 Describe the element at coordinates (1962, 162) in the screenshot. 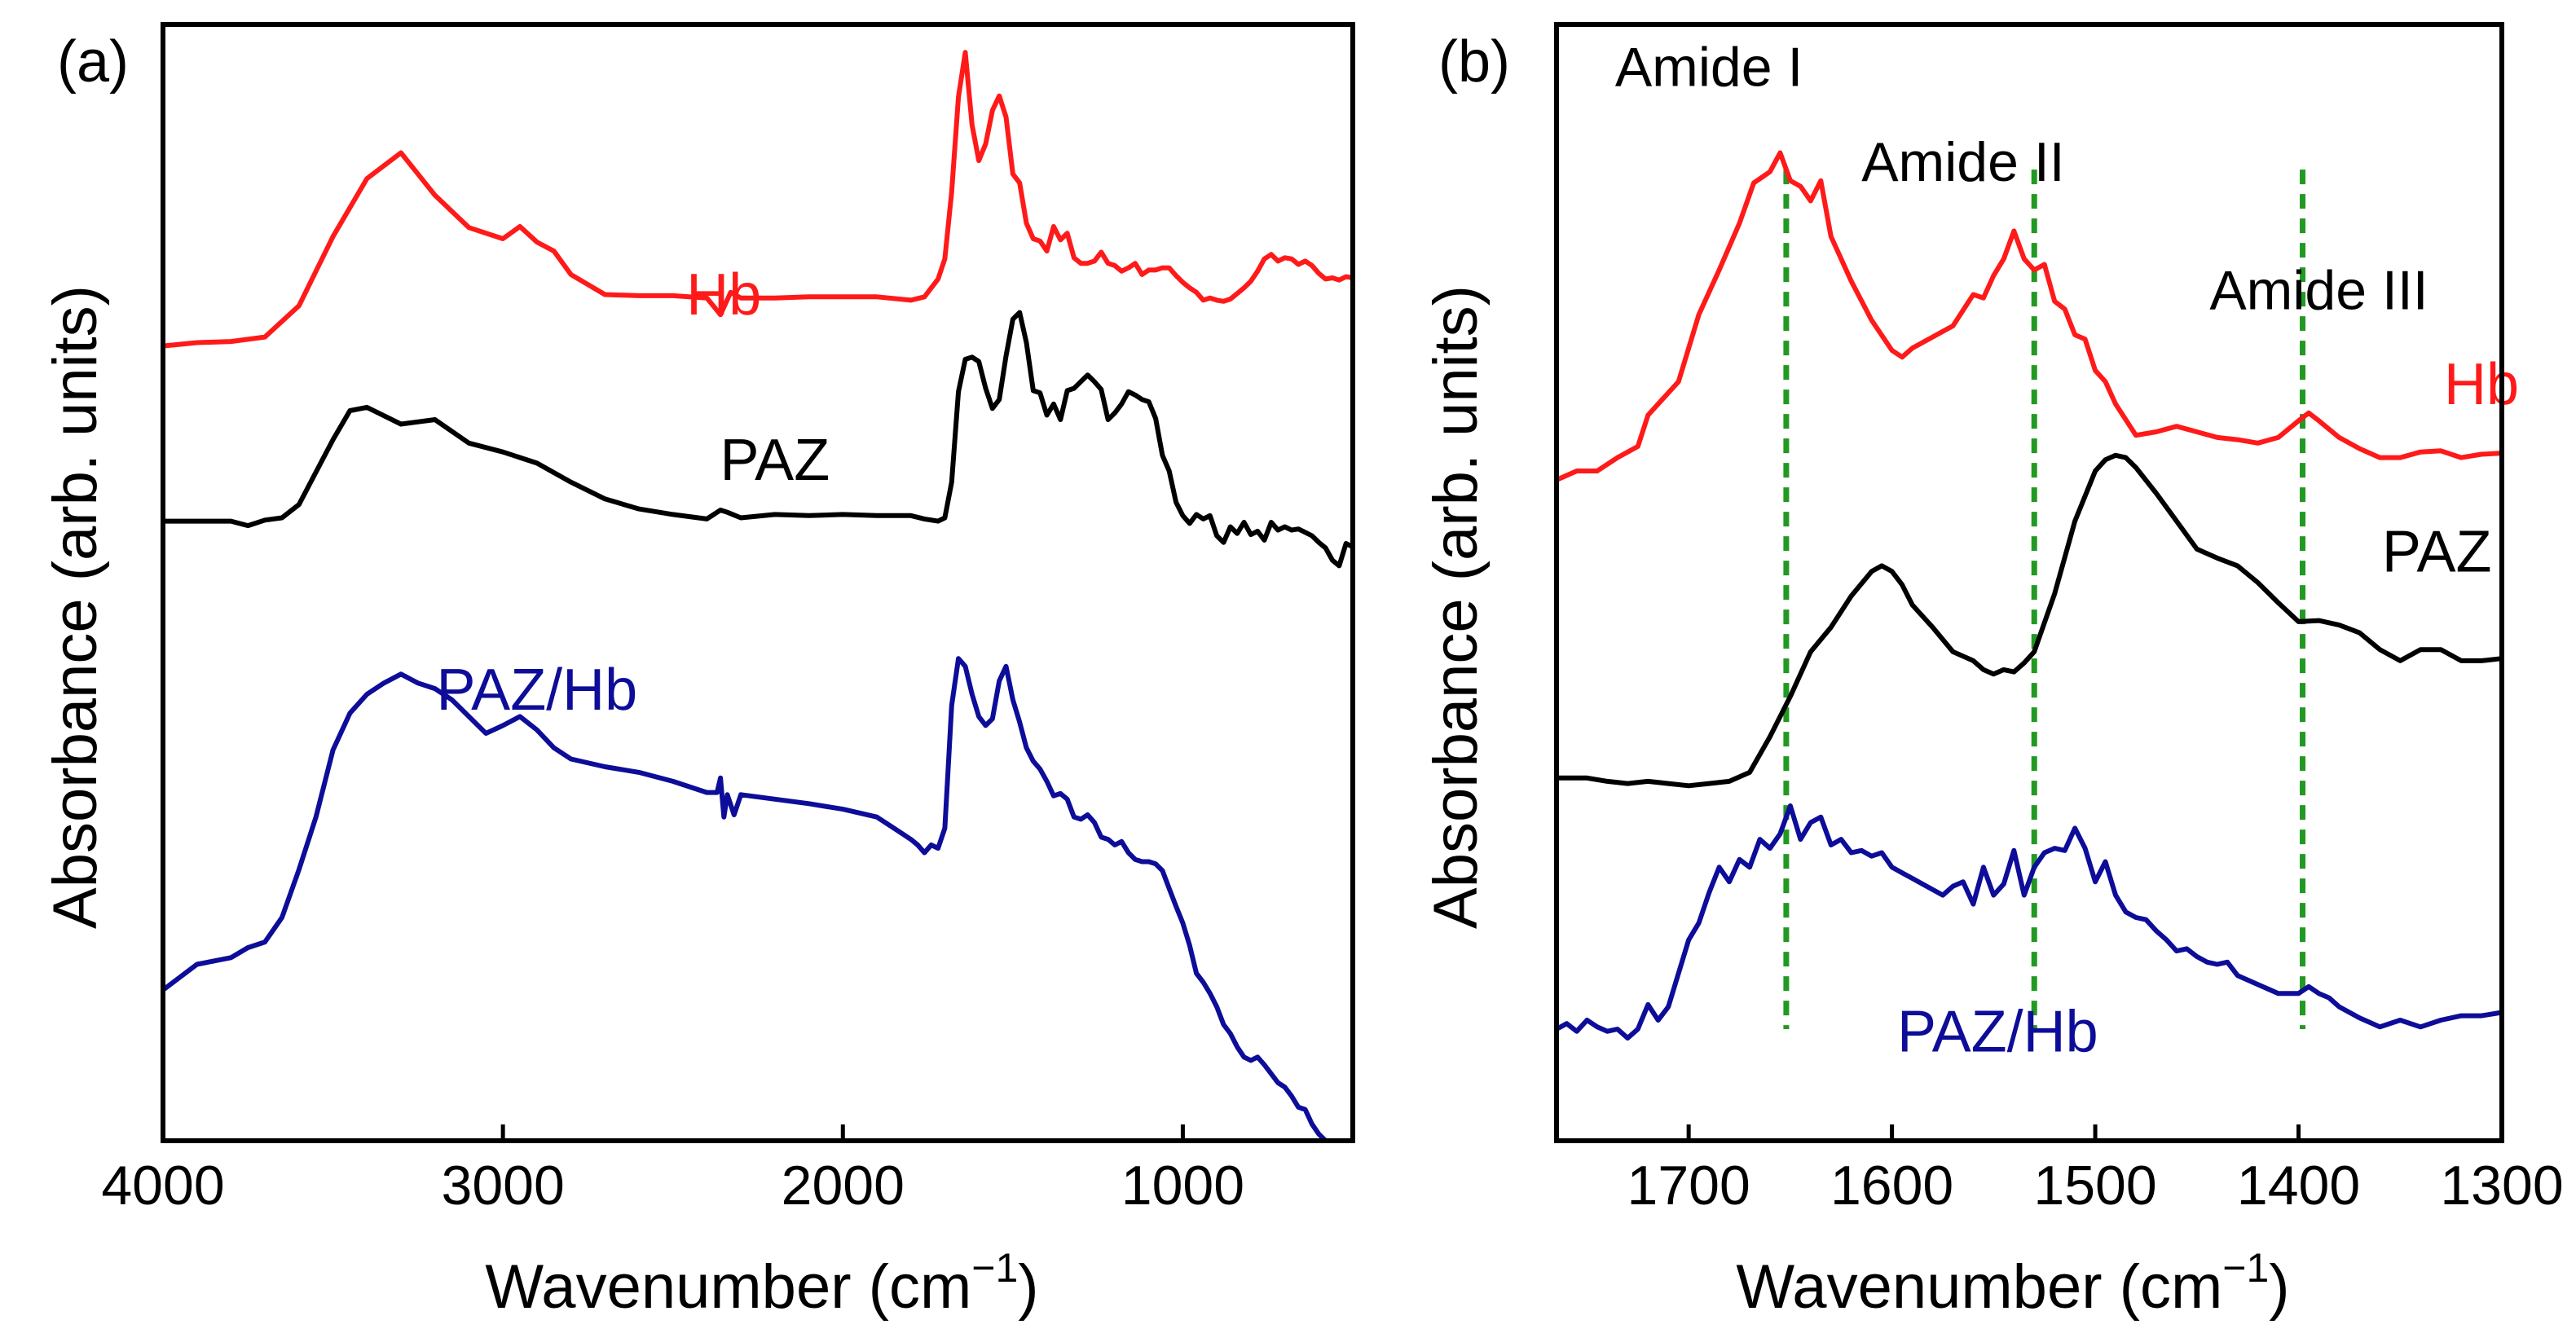

I see `marker-label-amide-ii: Amide II` at that location.